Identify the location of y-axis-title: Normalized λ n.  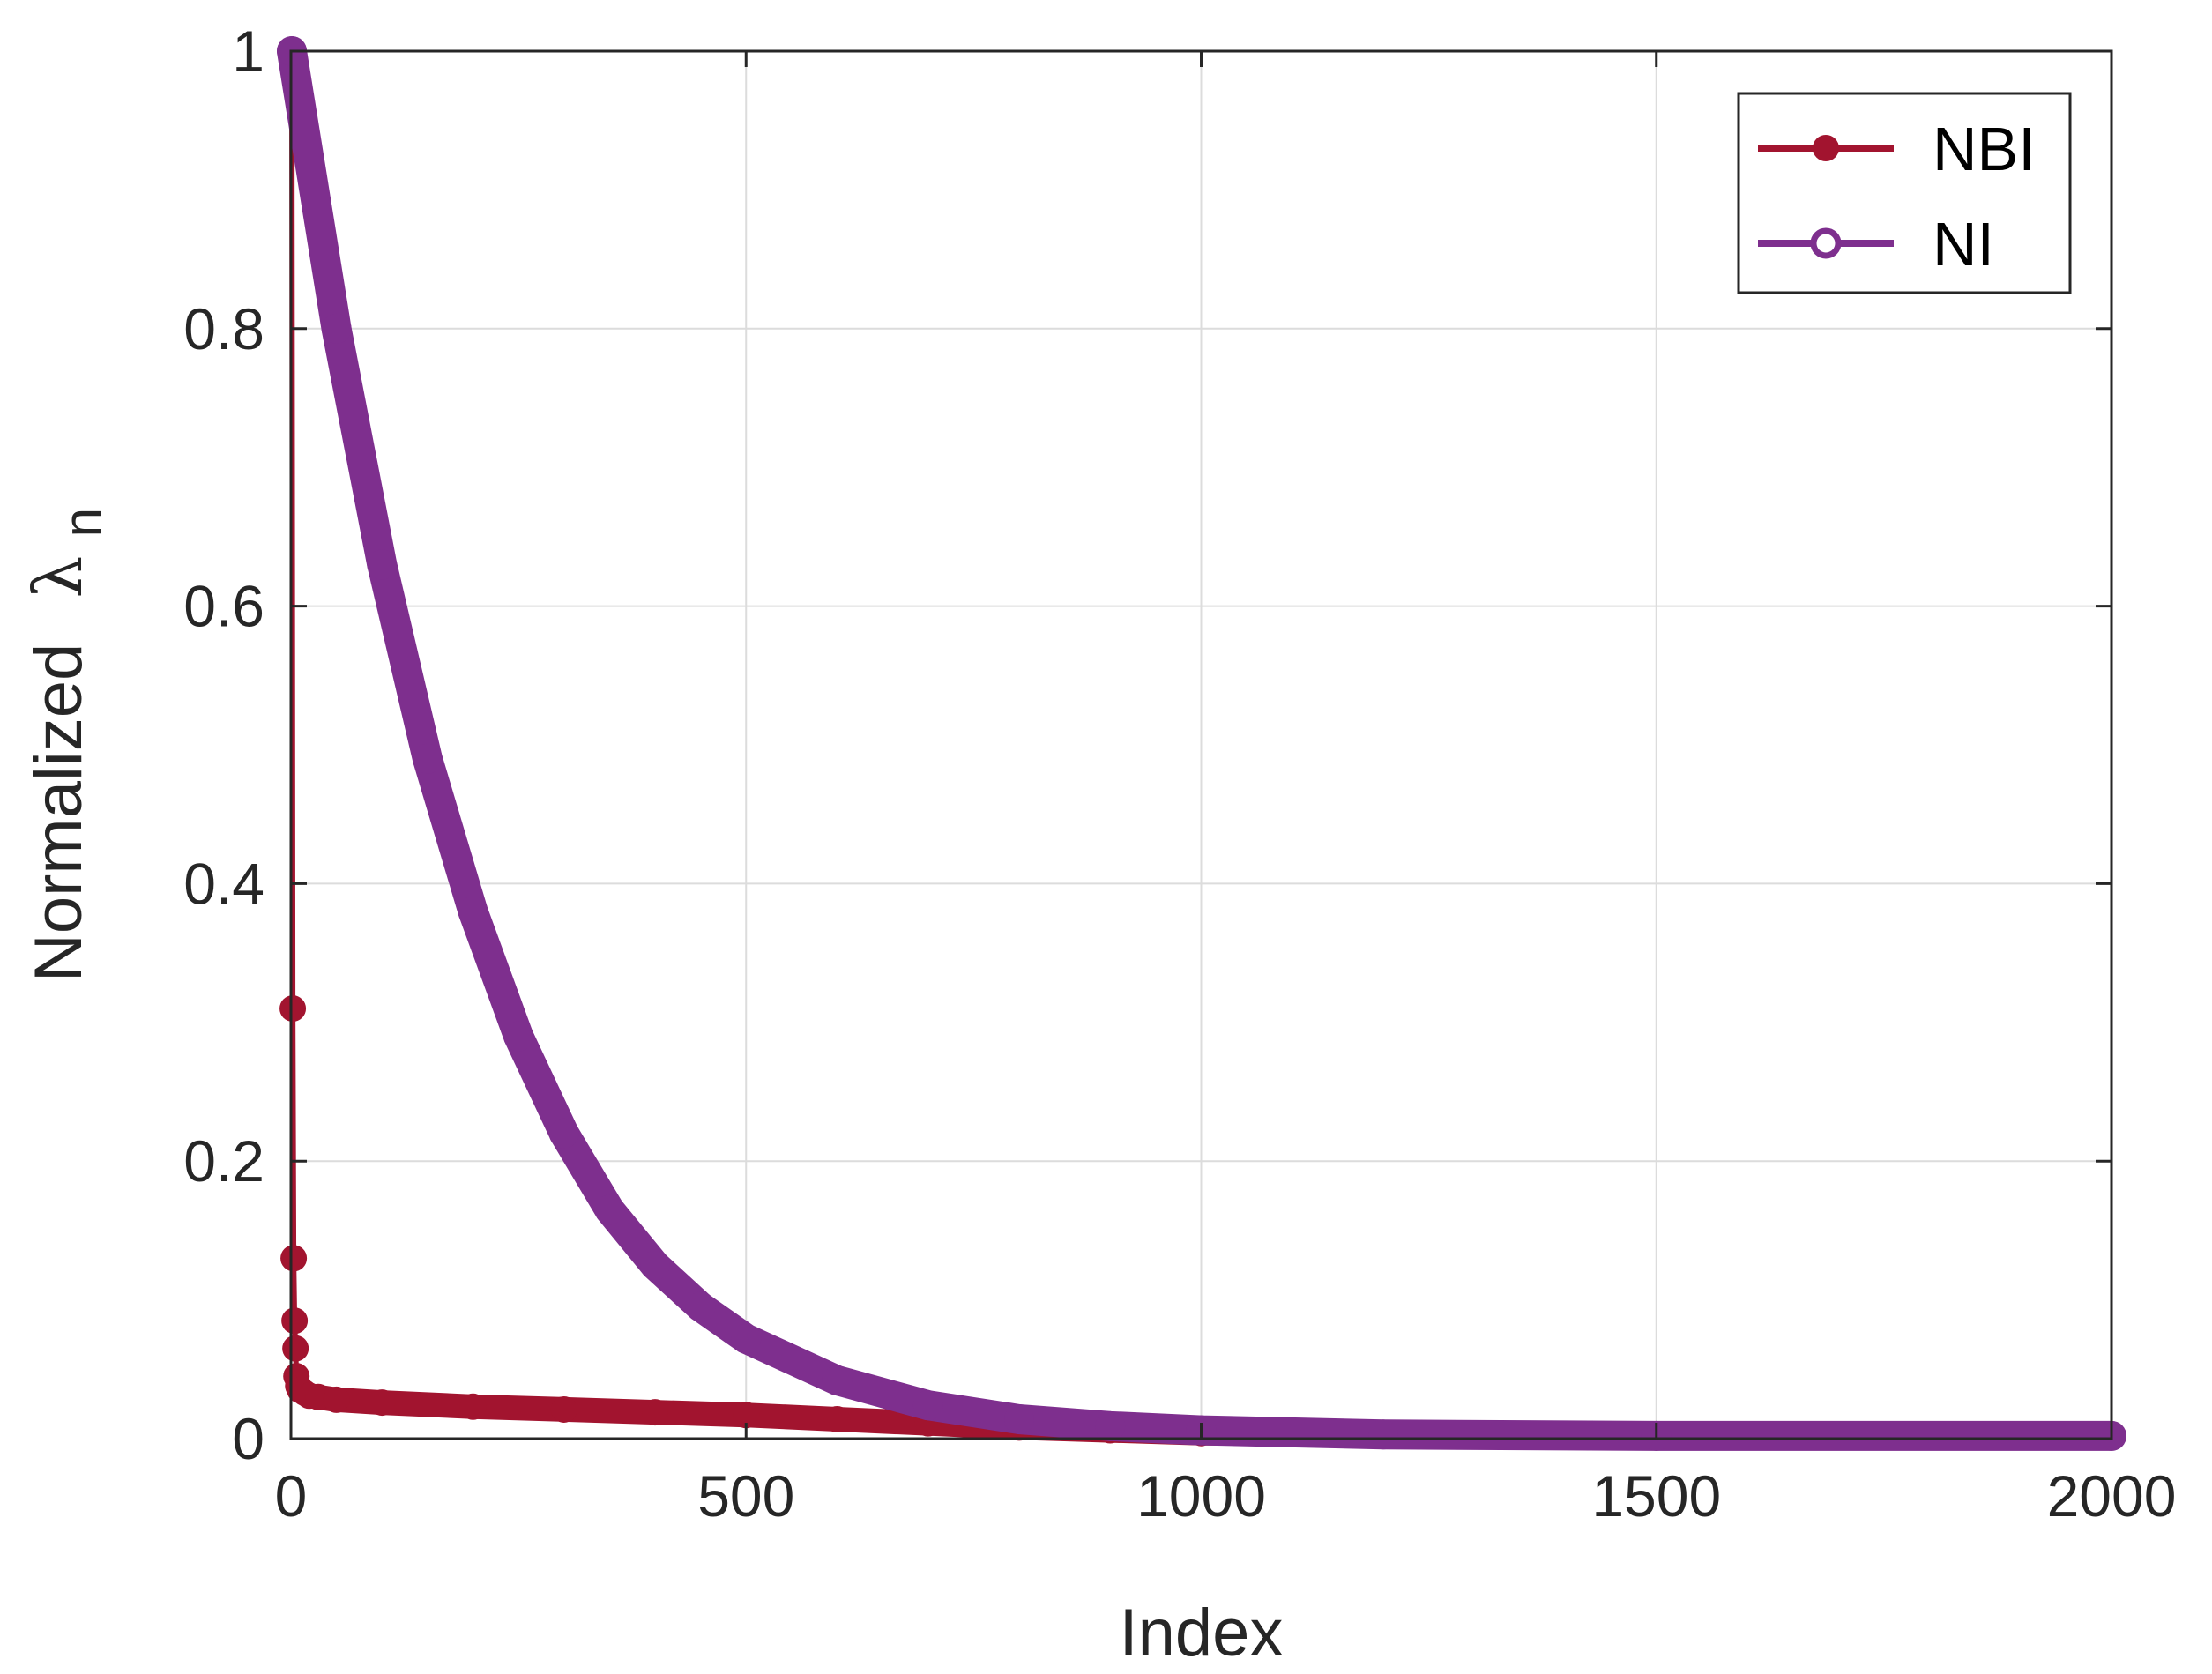
(65, 745).